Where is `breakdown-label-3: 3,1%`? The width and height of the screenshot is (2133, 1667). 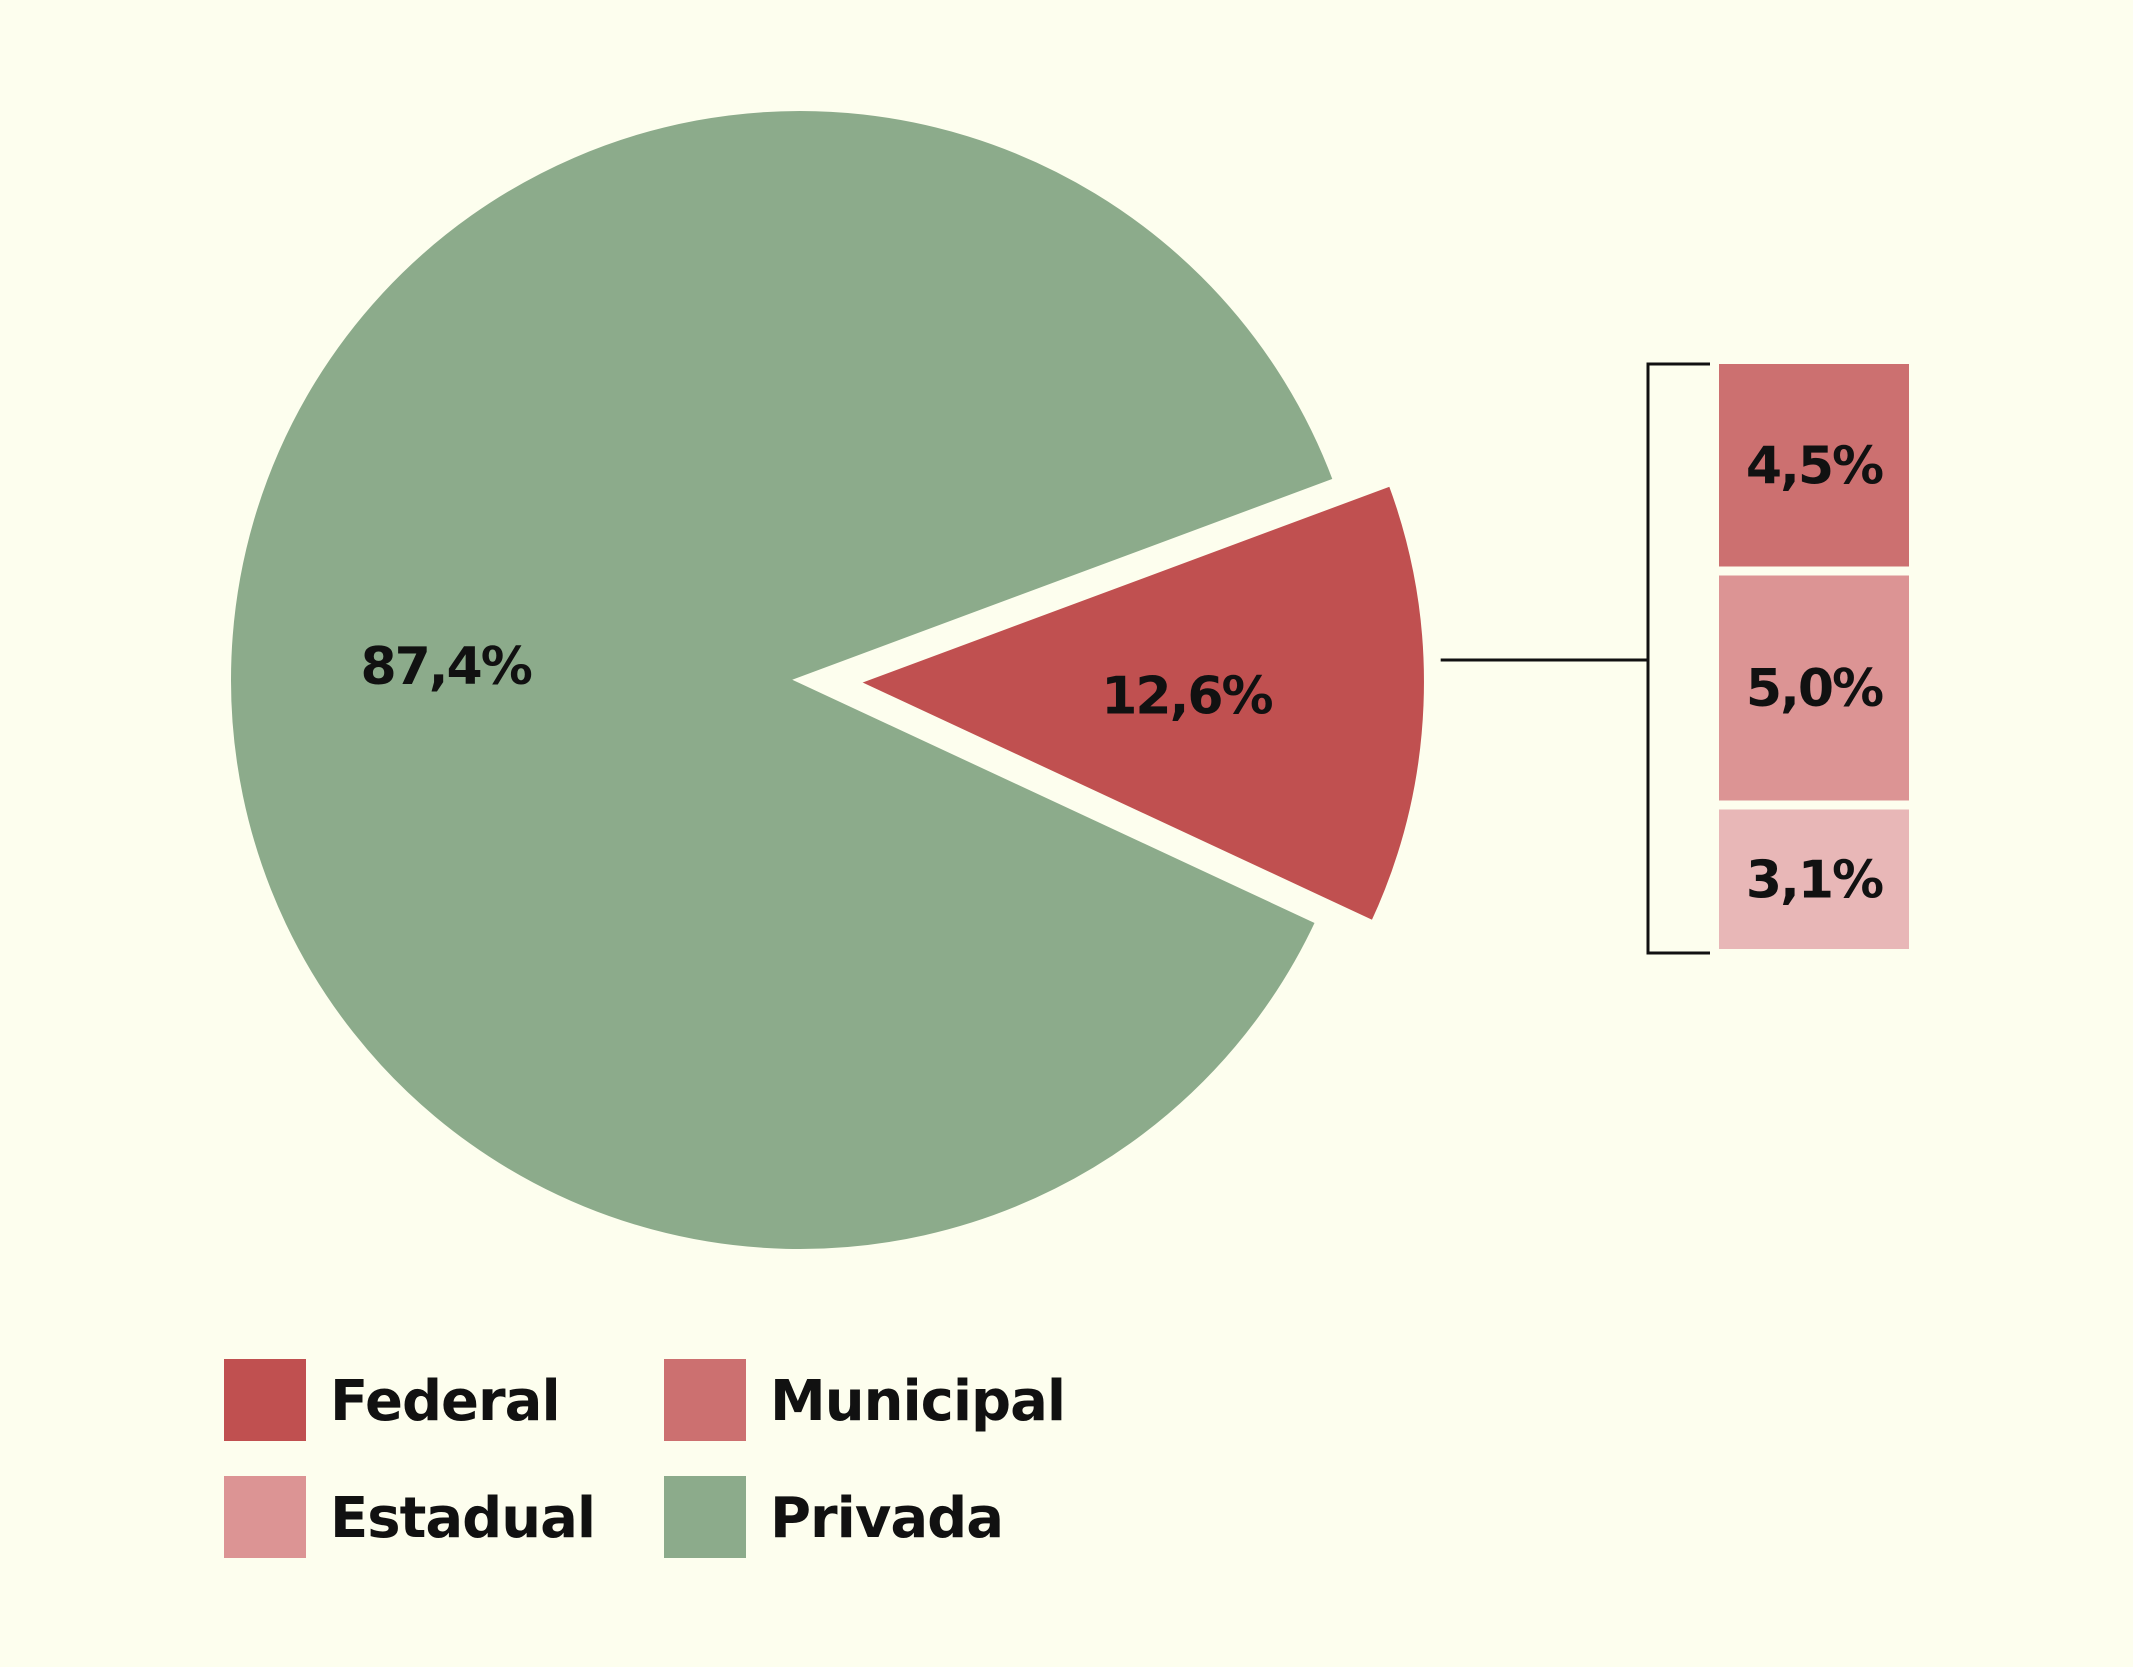 breakdown-label-3: 3,1% is located at coordinates (1814, 880).